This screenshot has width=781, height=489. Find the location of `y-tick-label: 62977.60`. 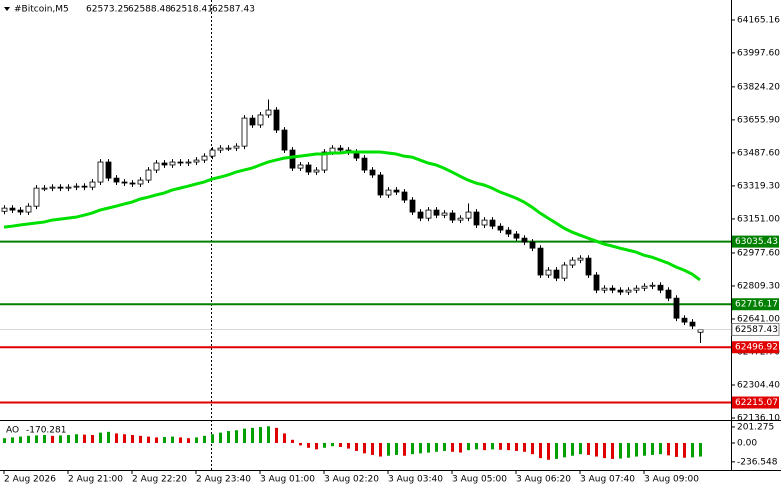

y-tick-label: 62977.60 is located at coordinates (758, 253).